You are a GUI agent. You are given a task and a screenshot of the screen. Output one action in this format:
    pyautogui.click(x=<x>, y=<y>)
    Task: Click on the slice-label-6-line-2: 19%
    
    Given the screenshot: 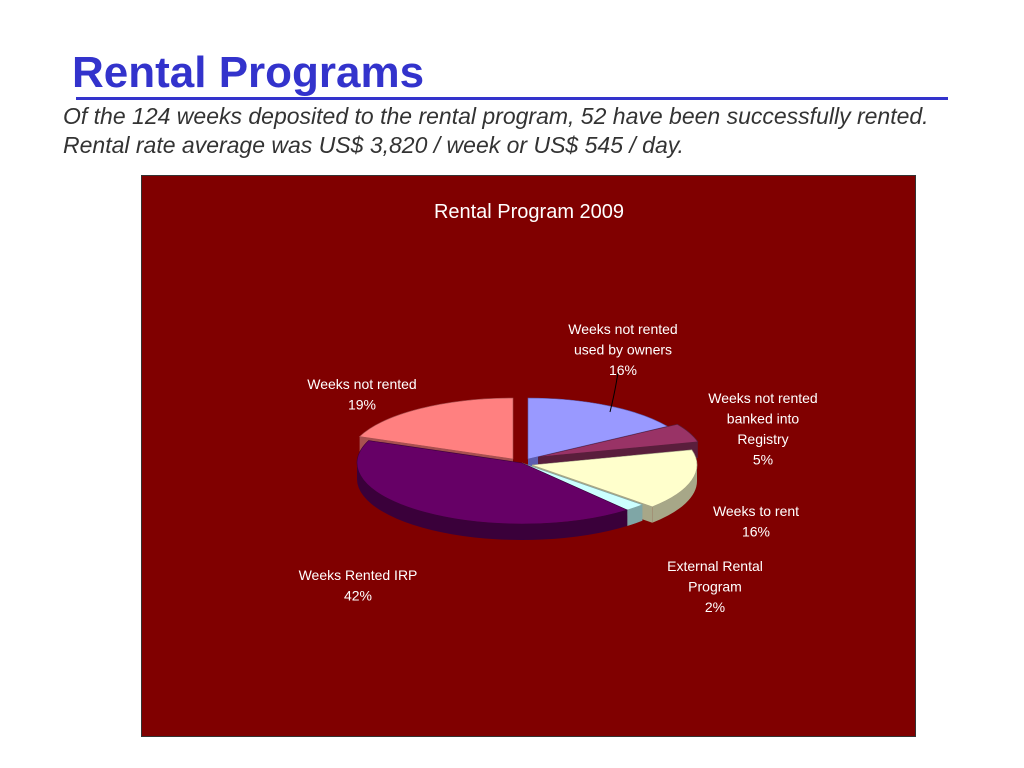 What is the action you would take?
    pyautogui.click(x=362, y=405)
    